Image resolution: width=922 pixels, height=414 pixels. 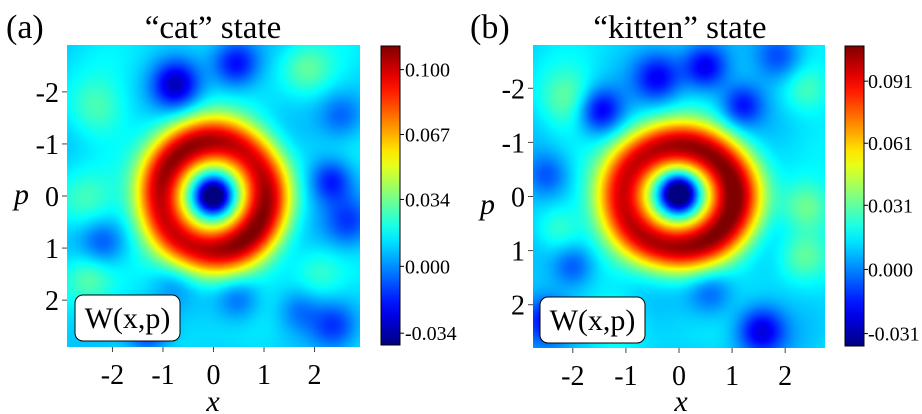 I want to click on colorbar-tick-label: 0.061, so click(x=890, y=144).